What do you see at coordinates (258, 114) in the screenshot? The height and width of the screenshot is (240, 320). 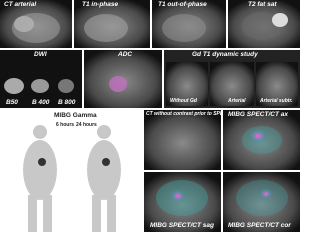 I see `label: MIBG SPECT/CT ax` at bounding box center [258, 114].